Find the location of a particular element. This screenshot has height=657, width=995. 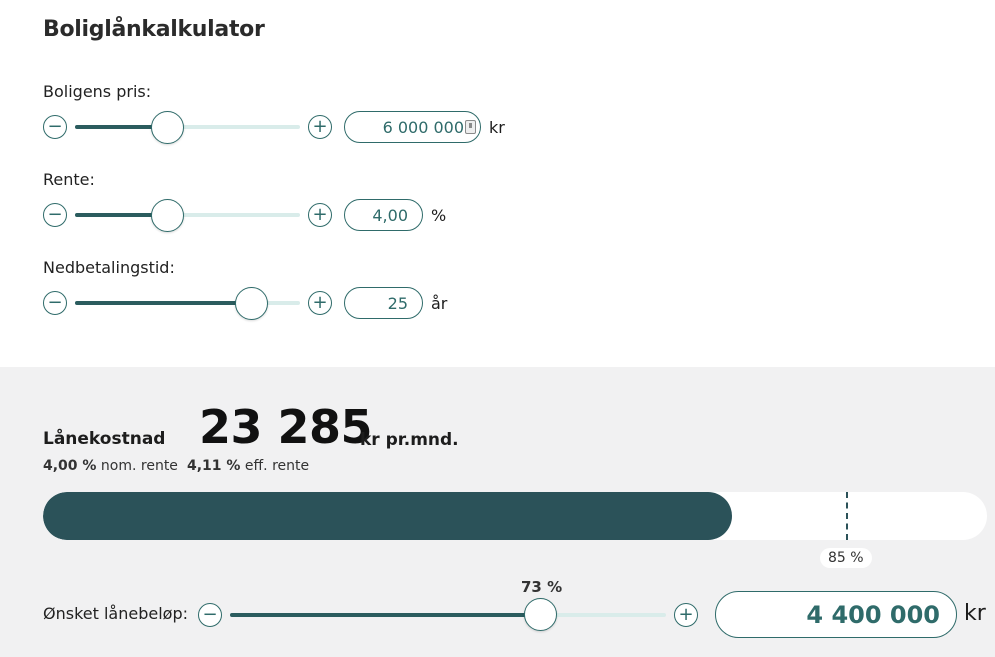

loan-ratio-bar is located at coordinates (515, 516).